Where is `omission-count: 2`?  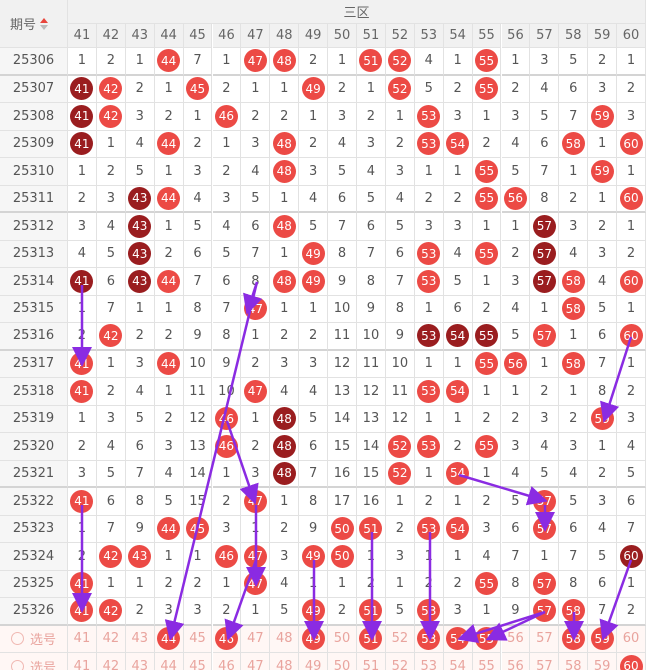
omission-count: 2 is located at coordinates (574, 419).